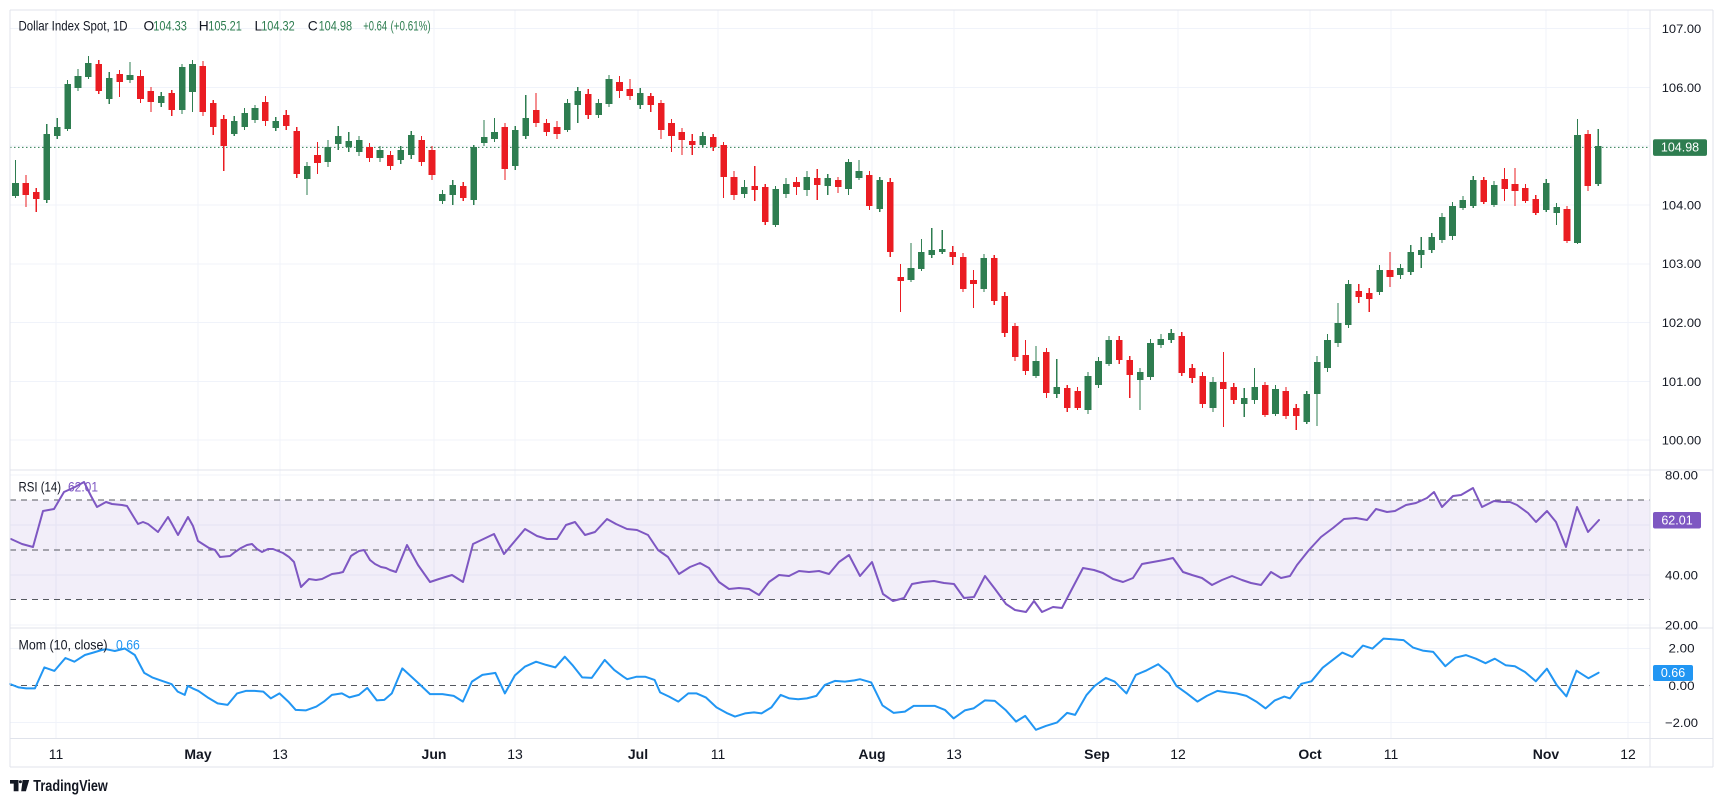  Describe the element at coordinates (259, 26) in the screenshot. I see `svg-text: L` at that location.